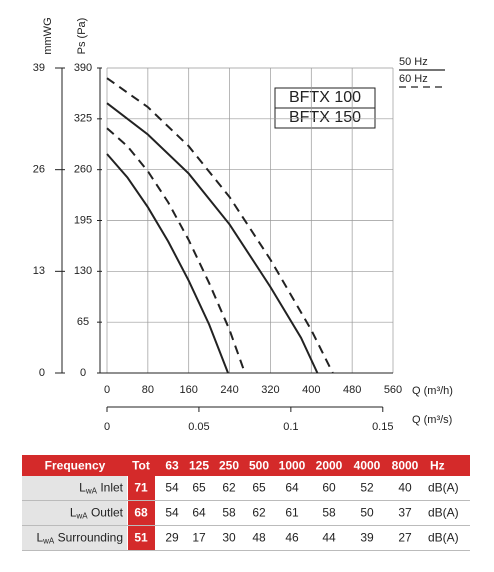  Describe the element at coordinates (39, 170) in the screenshot. I see `y2-tick-label: 26` at that location.